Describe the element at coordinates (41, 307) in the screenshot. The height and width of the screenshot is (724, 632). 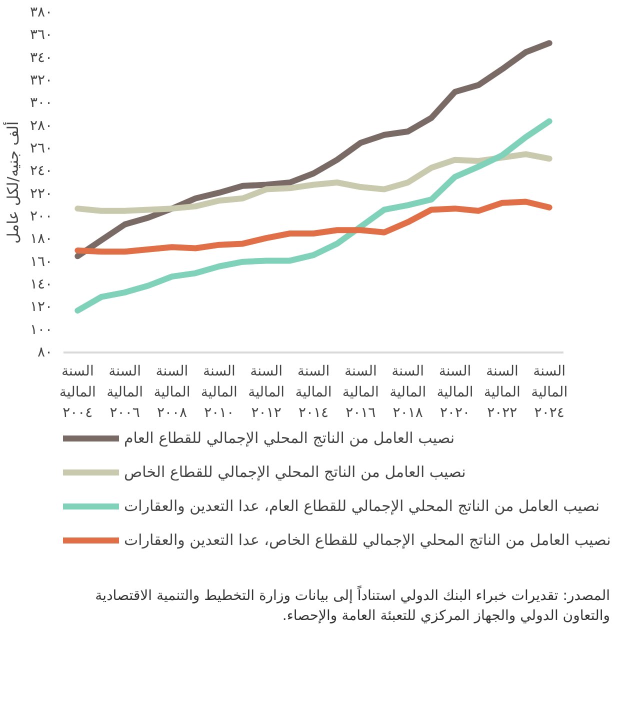
I see `y-tick-label: ١٢٠` at that location.